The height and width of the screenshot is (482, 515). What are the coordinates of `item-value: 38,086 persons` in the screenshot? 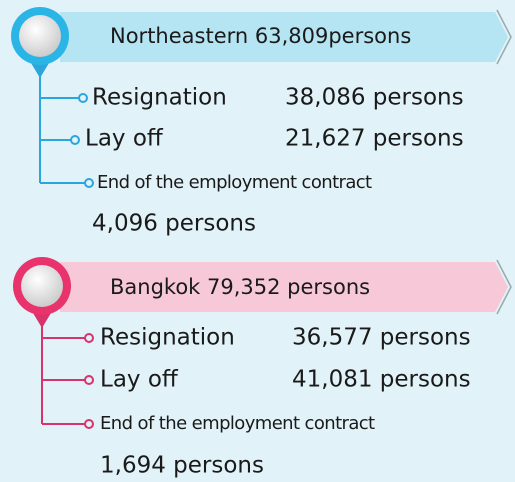 It's located at (374, 98).